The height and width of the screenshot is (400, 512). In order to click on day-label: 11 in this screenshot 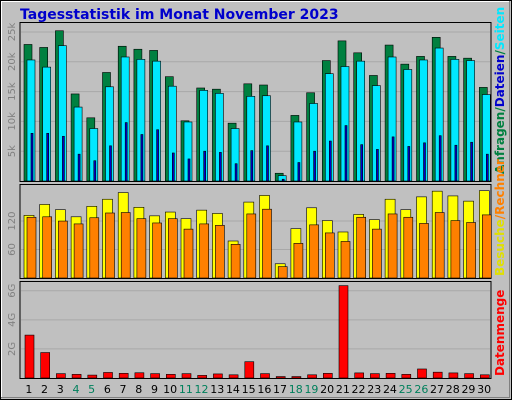, I will do `click(186, 389)`.